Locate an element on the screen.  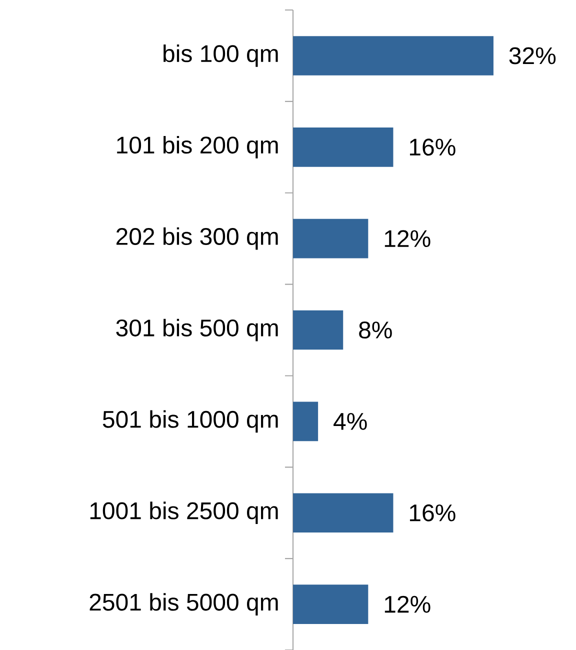
data-label: 8% is located at coordinates (375, 330).